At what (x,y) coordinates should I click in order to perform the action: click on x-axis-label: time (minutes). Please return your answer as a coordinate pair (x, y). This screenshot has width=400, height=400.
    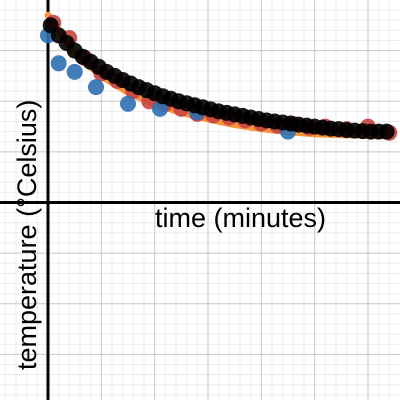
    Looking at the image, I should click on (240, 218).